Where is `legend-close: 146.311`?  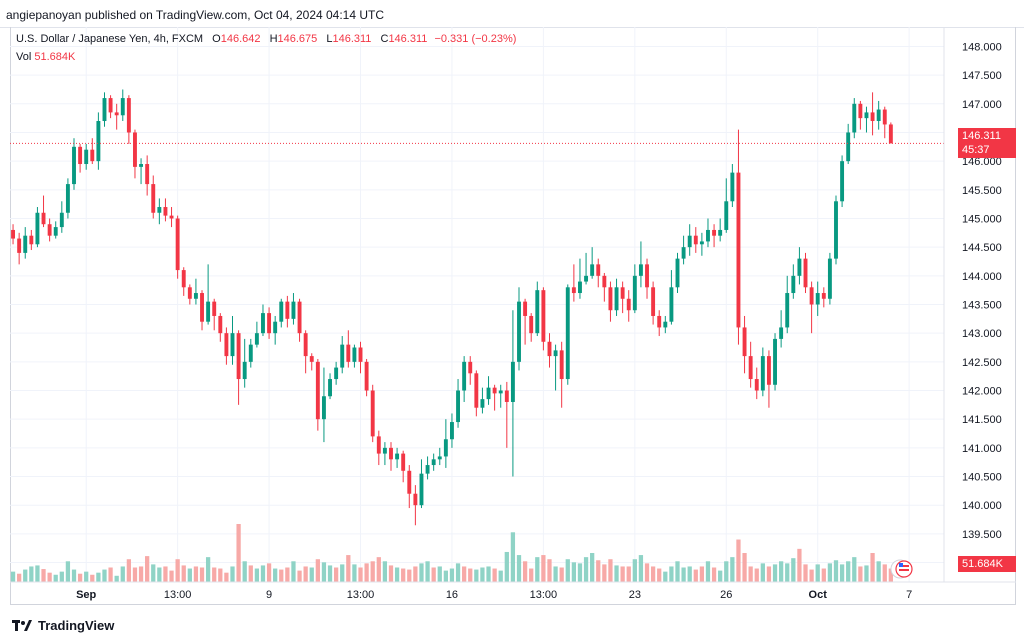 legend-close: 146.311 is located at coordinates (408, 39).